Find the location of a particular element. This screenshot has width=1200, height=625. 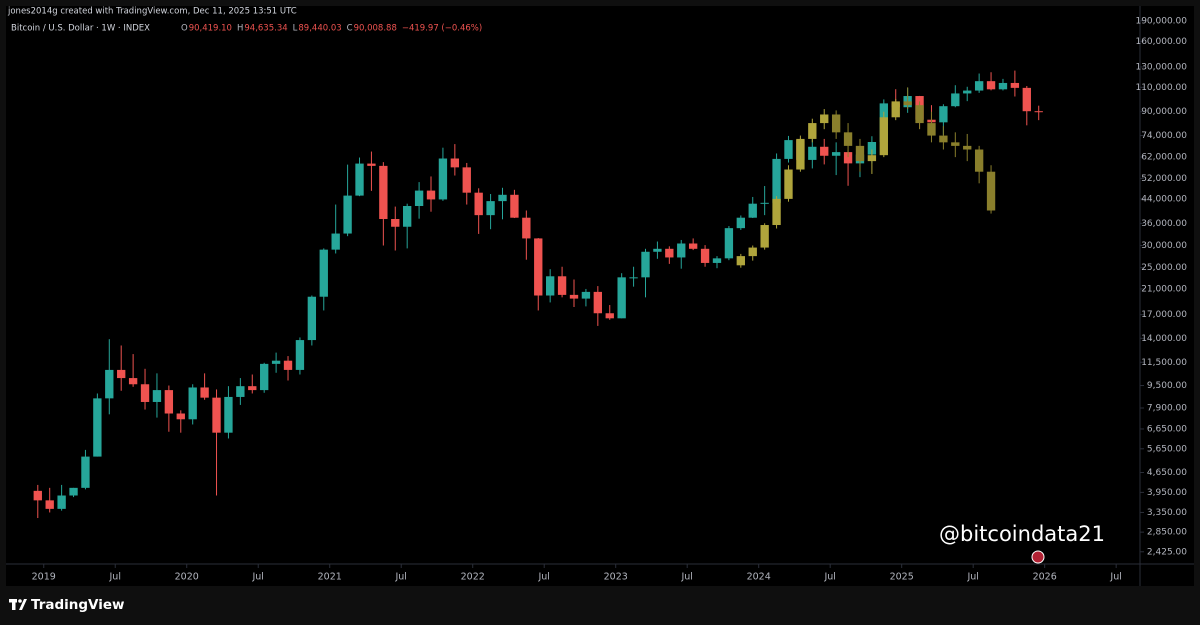

y-tick-label: 11,500.00 is located at coordinates (1164, 363).